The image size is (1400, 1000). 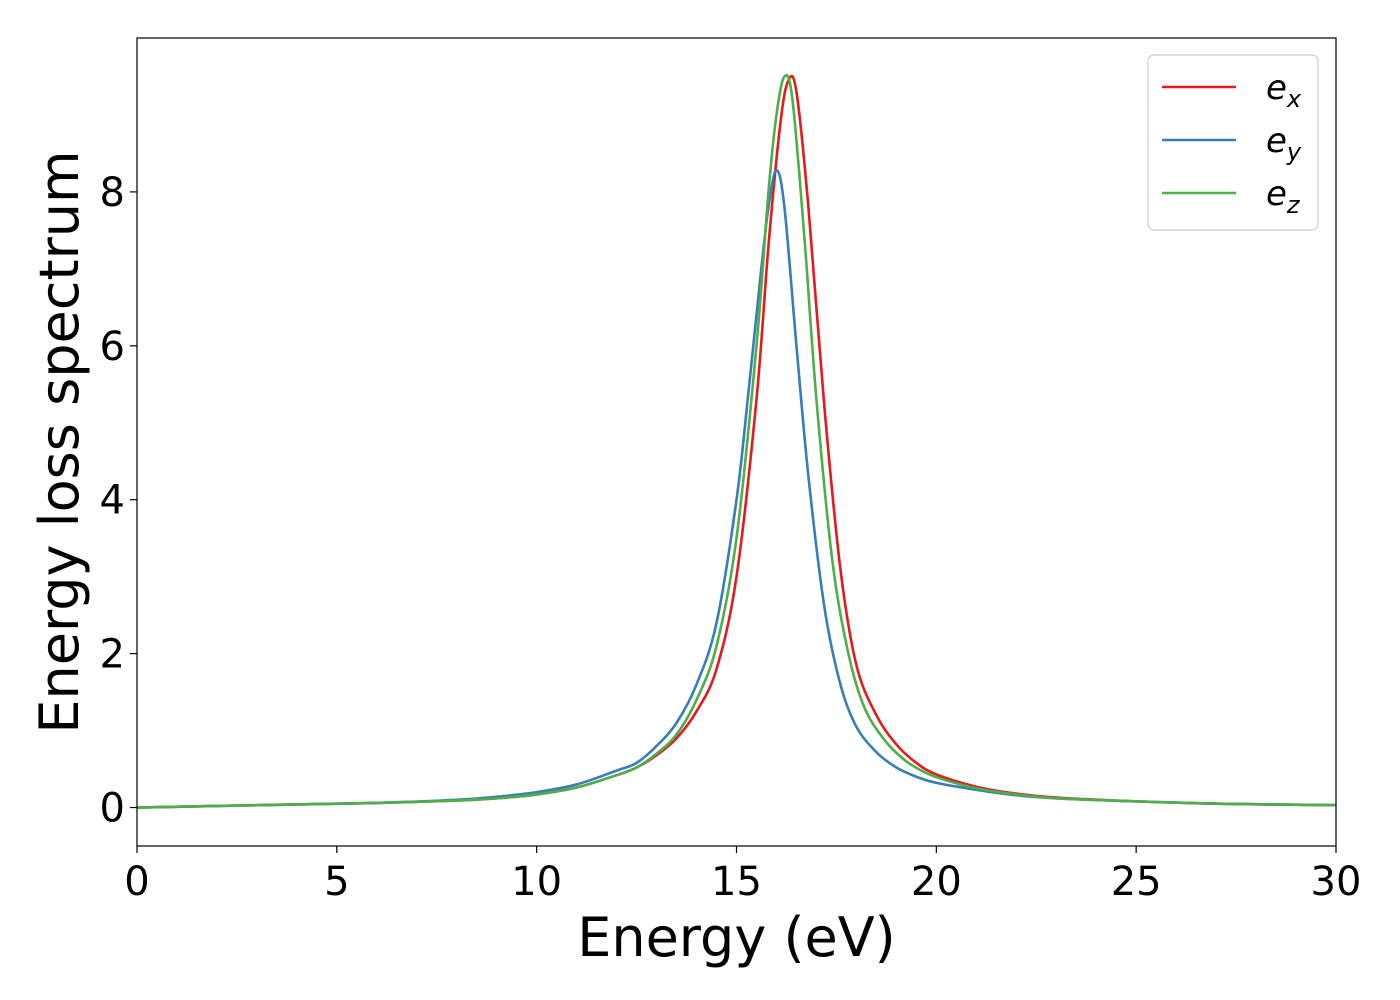 I want to click on y-tick-label: 4, so click(x=112, y=501).